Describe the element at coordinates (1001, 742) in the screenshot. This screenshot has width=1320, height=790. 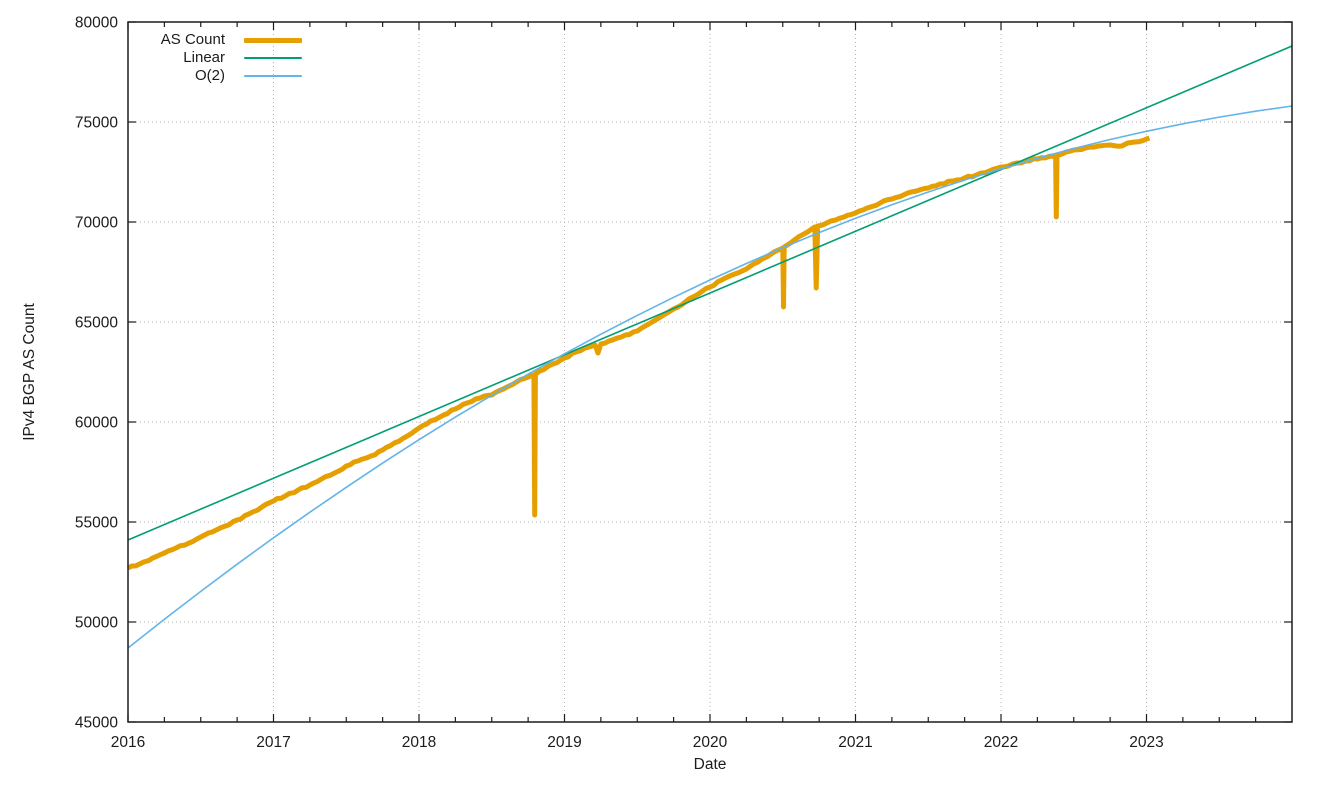
I see `x-tick-label-2022: 2022` at that location.